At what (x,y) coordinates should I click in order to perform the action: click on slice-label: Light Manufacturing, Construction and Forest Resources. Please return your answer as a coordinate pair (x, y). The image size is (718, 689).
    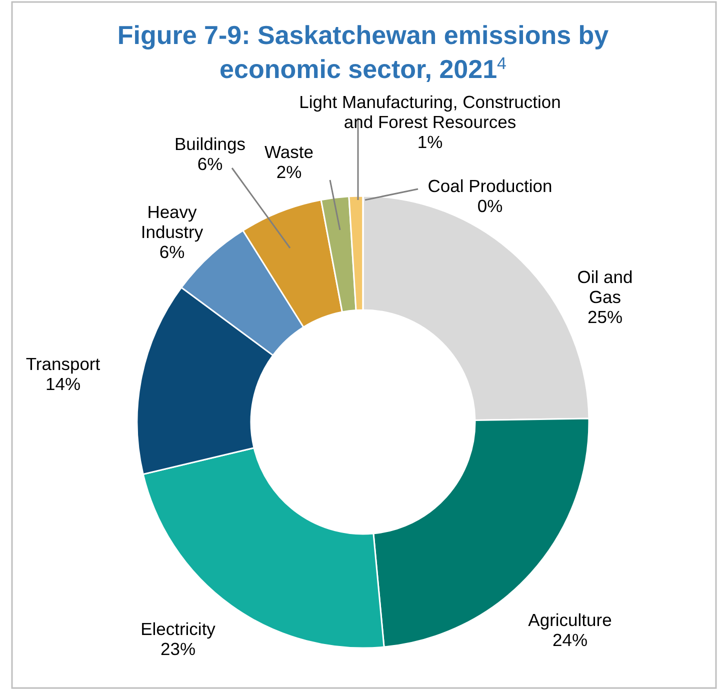
    Looking at the image, I should click on (430, 112).